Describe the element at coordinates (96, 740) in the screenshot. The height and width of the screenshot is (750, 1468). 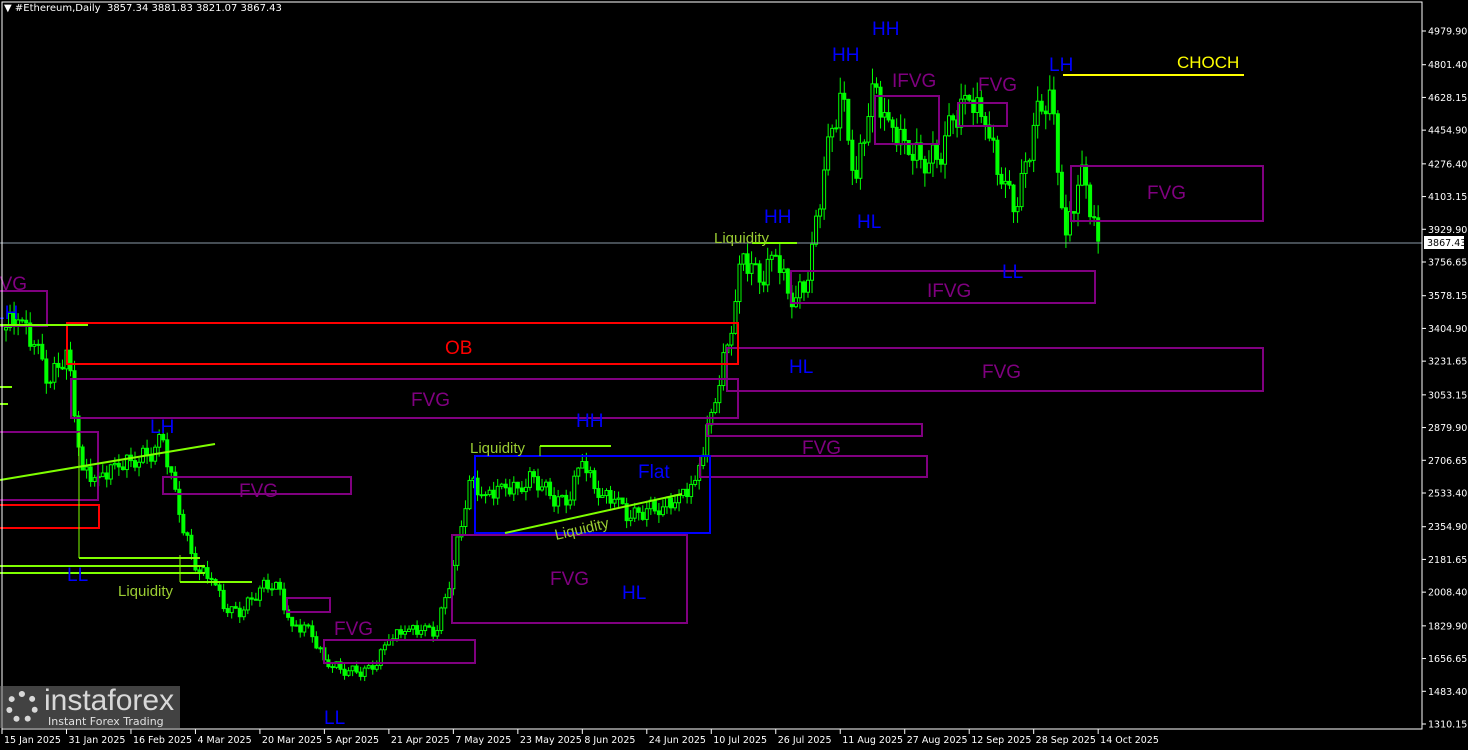
I see `time-tick-label: 31 Jan 2025` at that location.